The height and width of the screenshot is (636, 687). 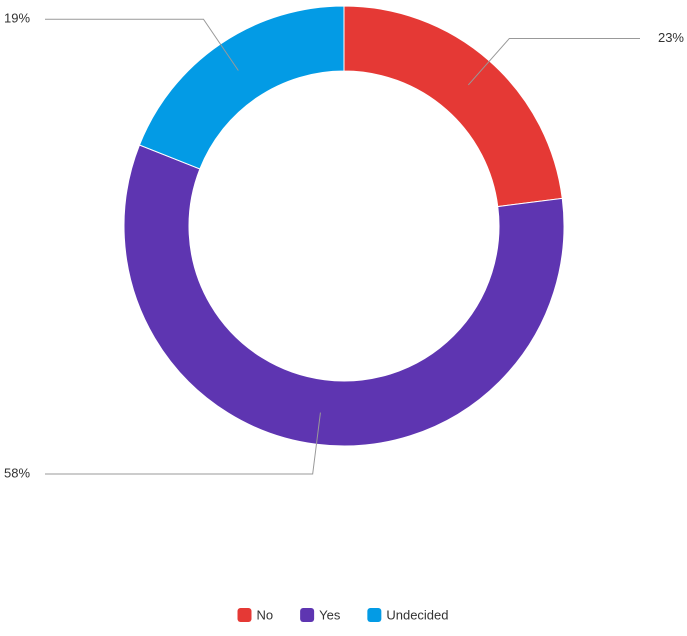 What do you see at coordinates (265, 614) in the screenshot?
I see `legend-label: No` at bounding box center [265, 614].